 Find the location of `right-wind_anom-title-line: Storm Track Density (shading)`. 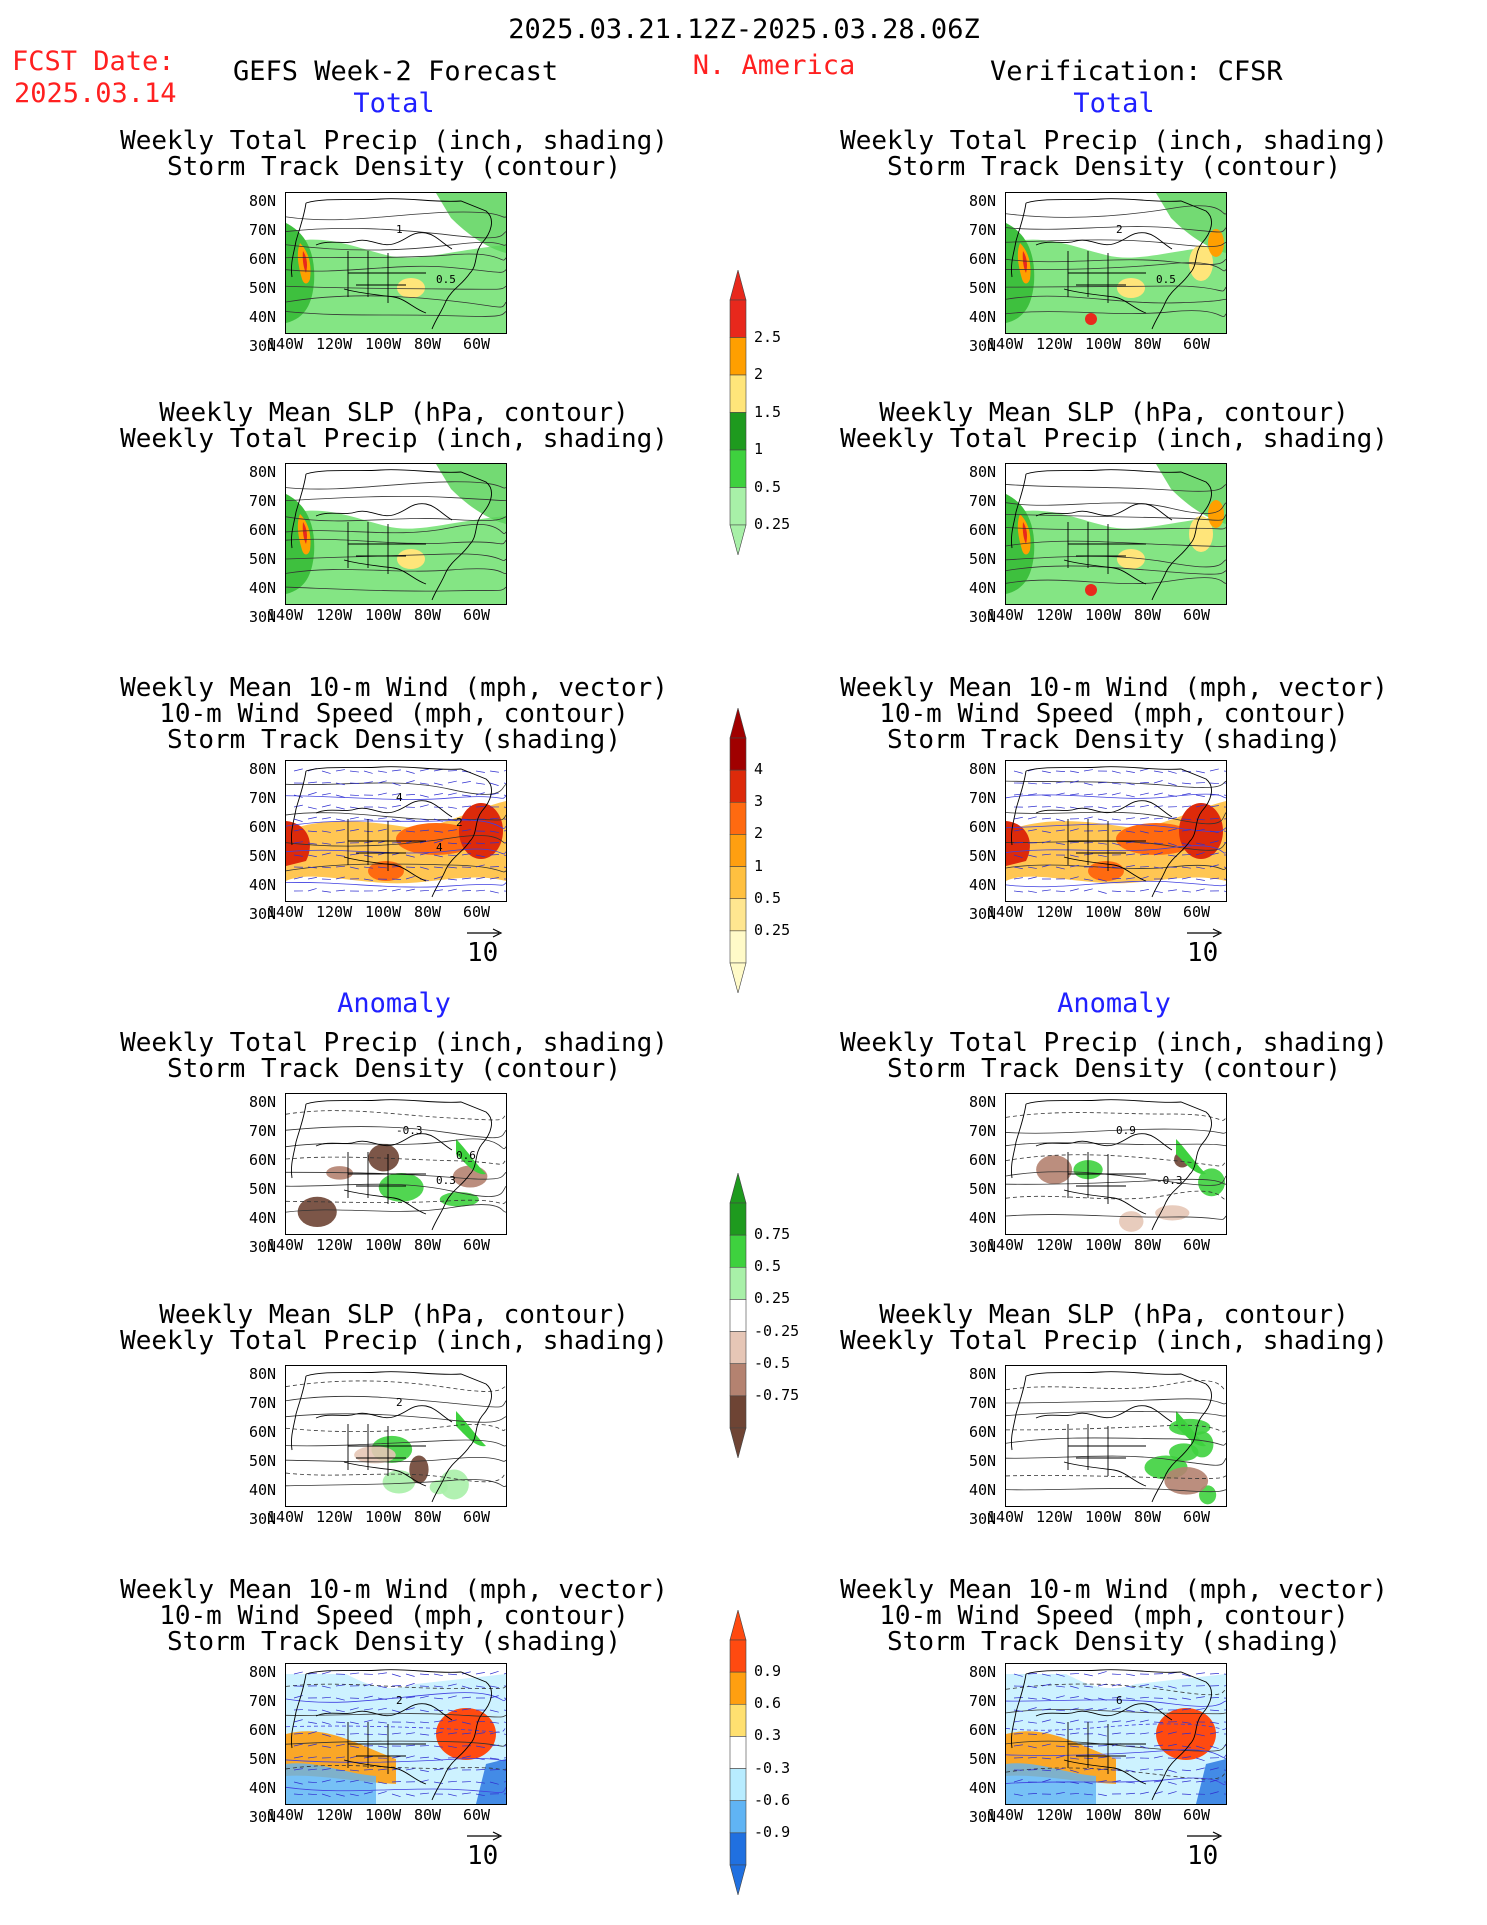

right-wind_anom-title-line: Storm Track Density (shading) is located at coordinates (1114, 1642).